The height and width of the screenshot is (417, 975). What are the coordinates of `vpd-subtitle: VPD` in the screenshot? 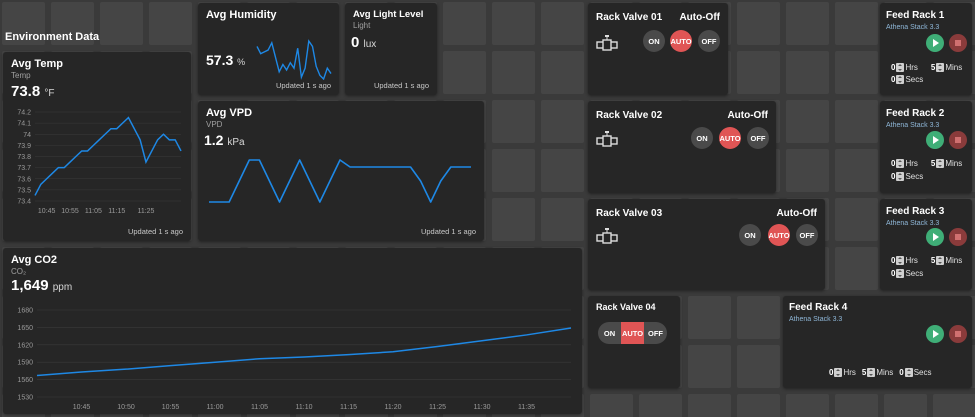 It's located at (214, 124).